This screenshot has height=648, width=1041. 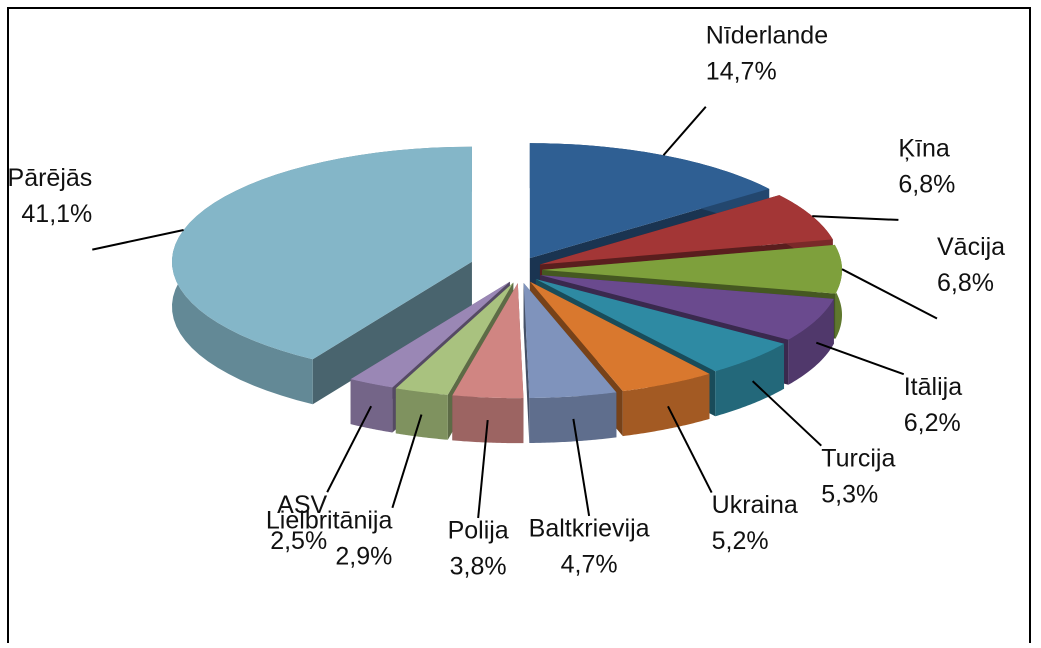 What do you see at coordinates (589, 529) in the screenshot?
I see `slice-label: Baltkrievija` at bounding box center [589, 529].